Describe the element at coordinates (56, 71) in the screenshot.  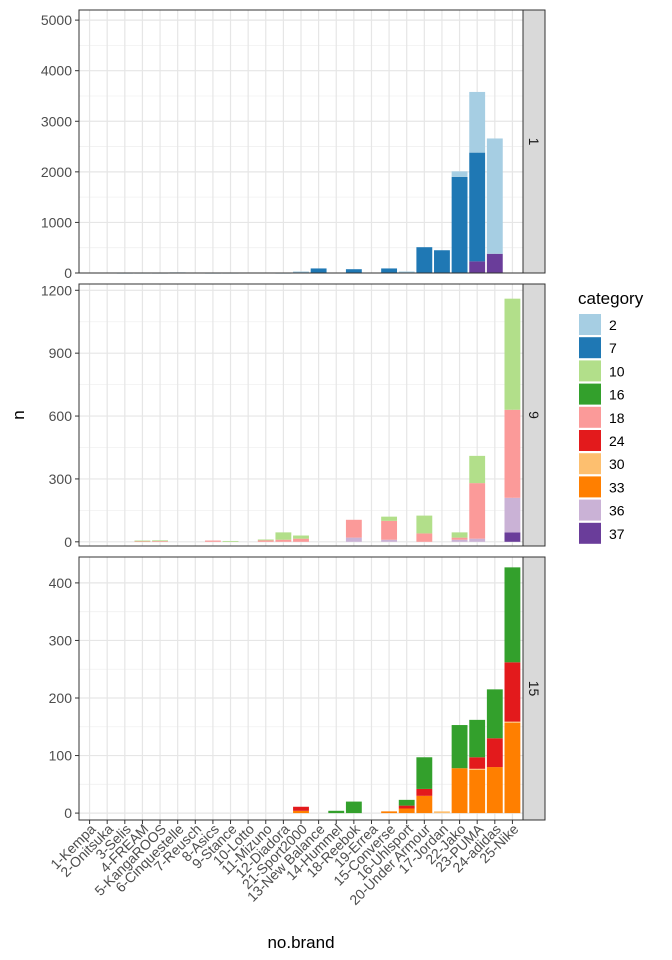
I see `y-tick-label: 4000` at that location.